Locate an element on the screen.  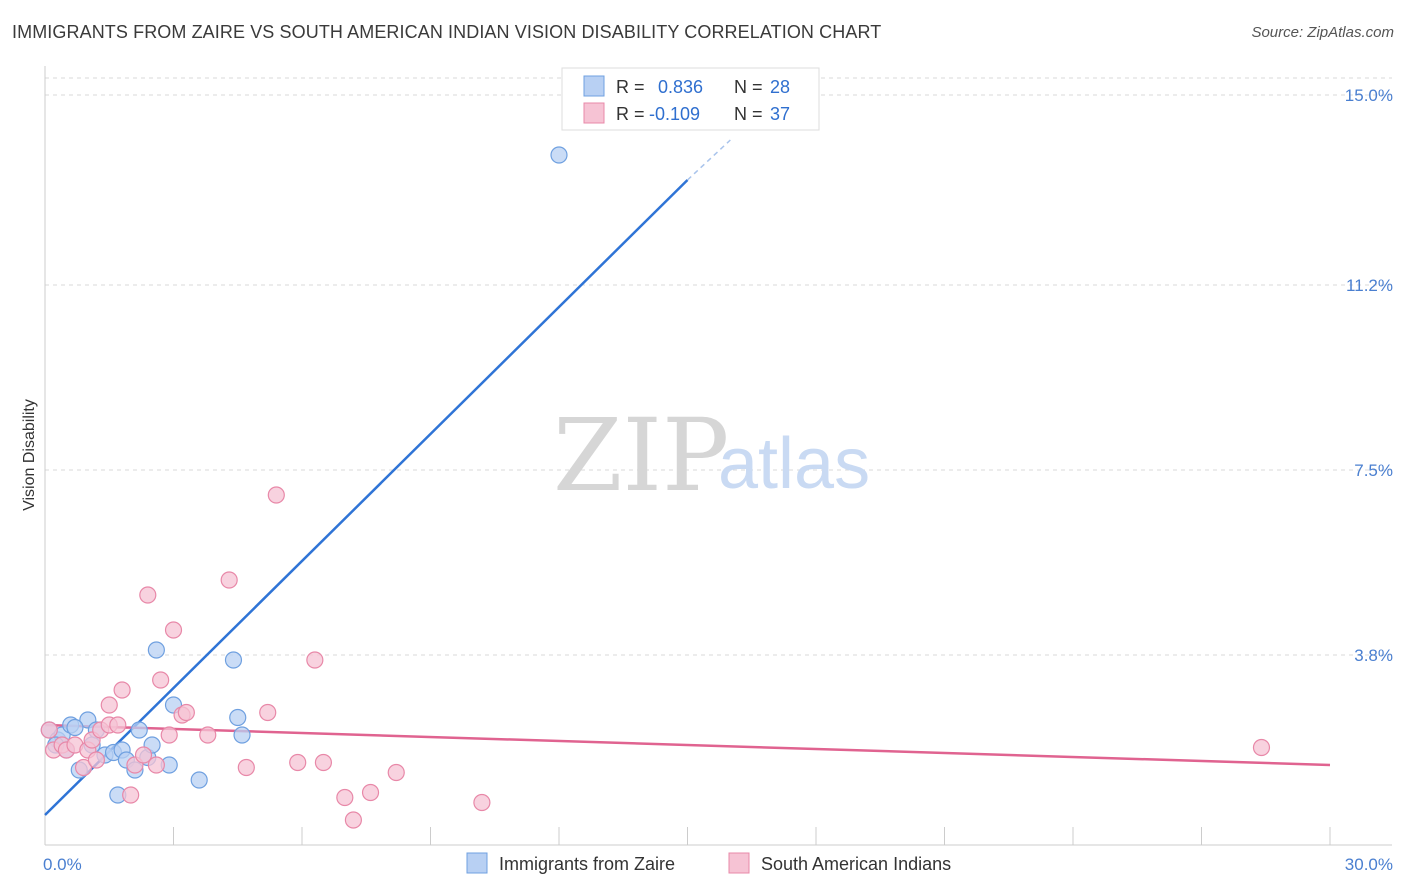
stats-n-label-sai: N = is located at coordinates (748, 114).